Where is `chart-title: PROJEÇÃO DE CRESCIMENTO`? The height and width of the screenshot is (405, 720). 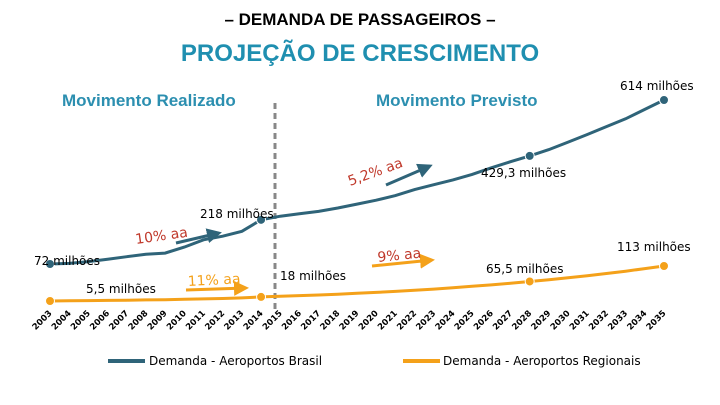
chart-title: PROJEÇÃO DE CRESCIMENTO is located at coordinates (360, 53).